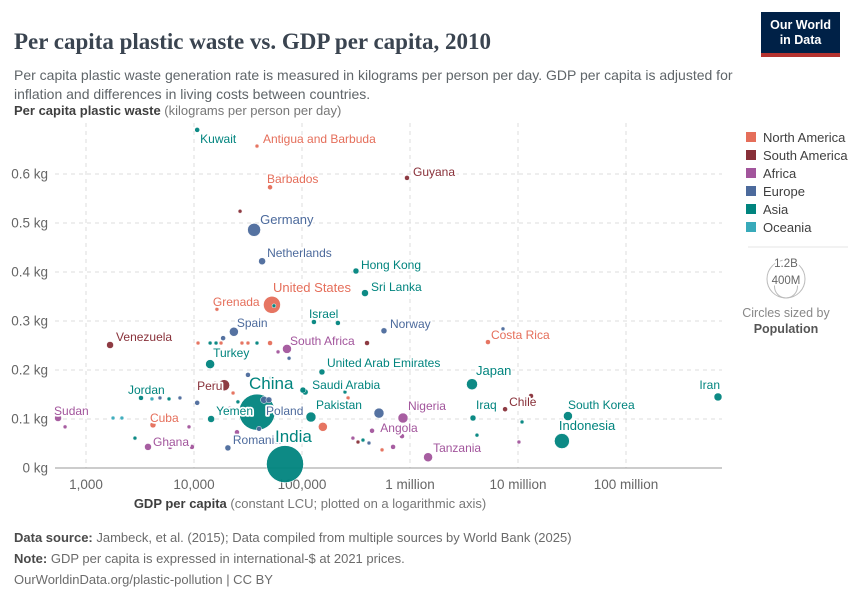  Describe the element at coordinates (285, 464) in the screenshot. I see `data-point-india` at that location.